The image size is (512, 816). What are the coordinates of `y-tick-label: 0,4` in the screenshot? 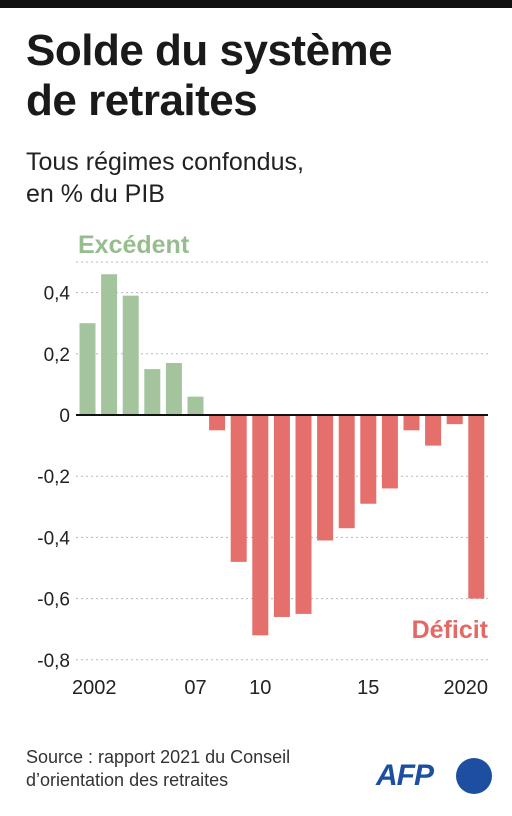 It's located at (57, 294).